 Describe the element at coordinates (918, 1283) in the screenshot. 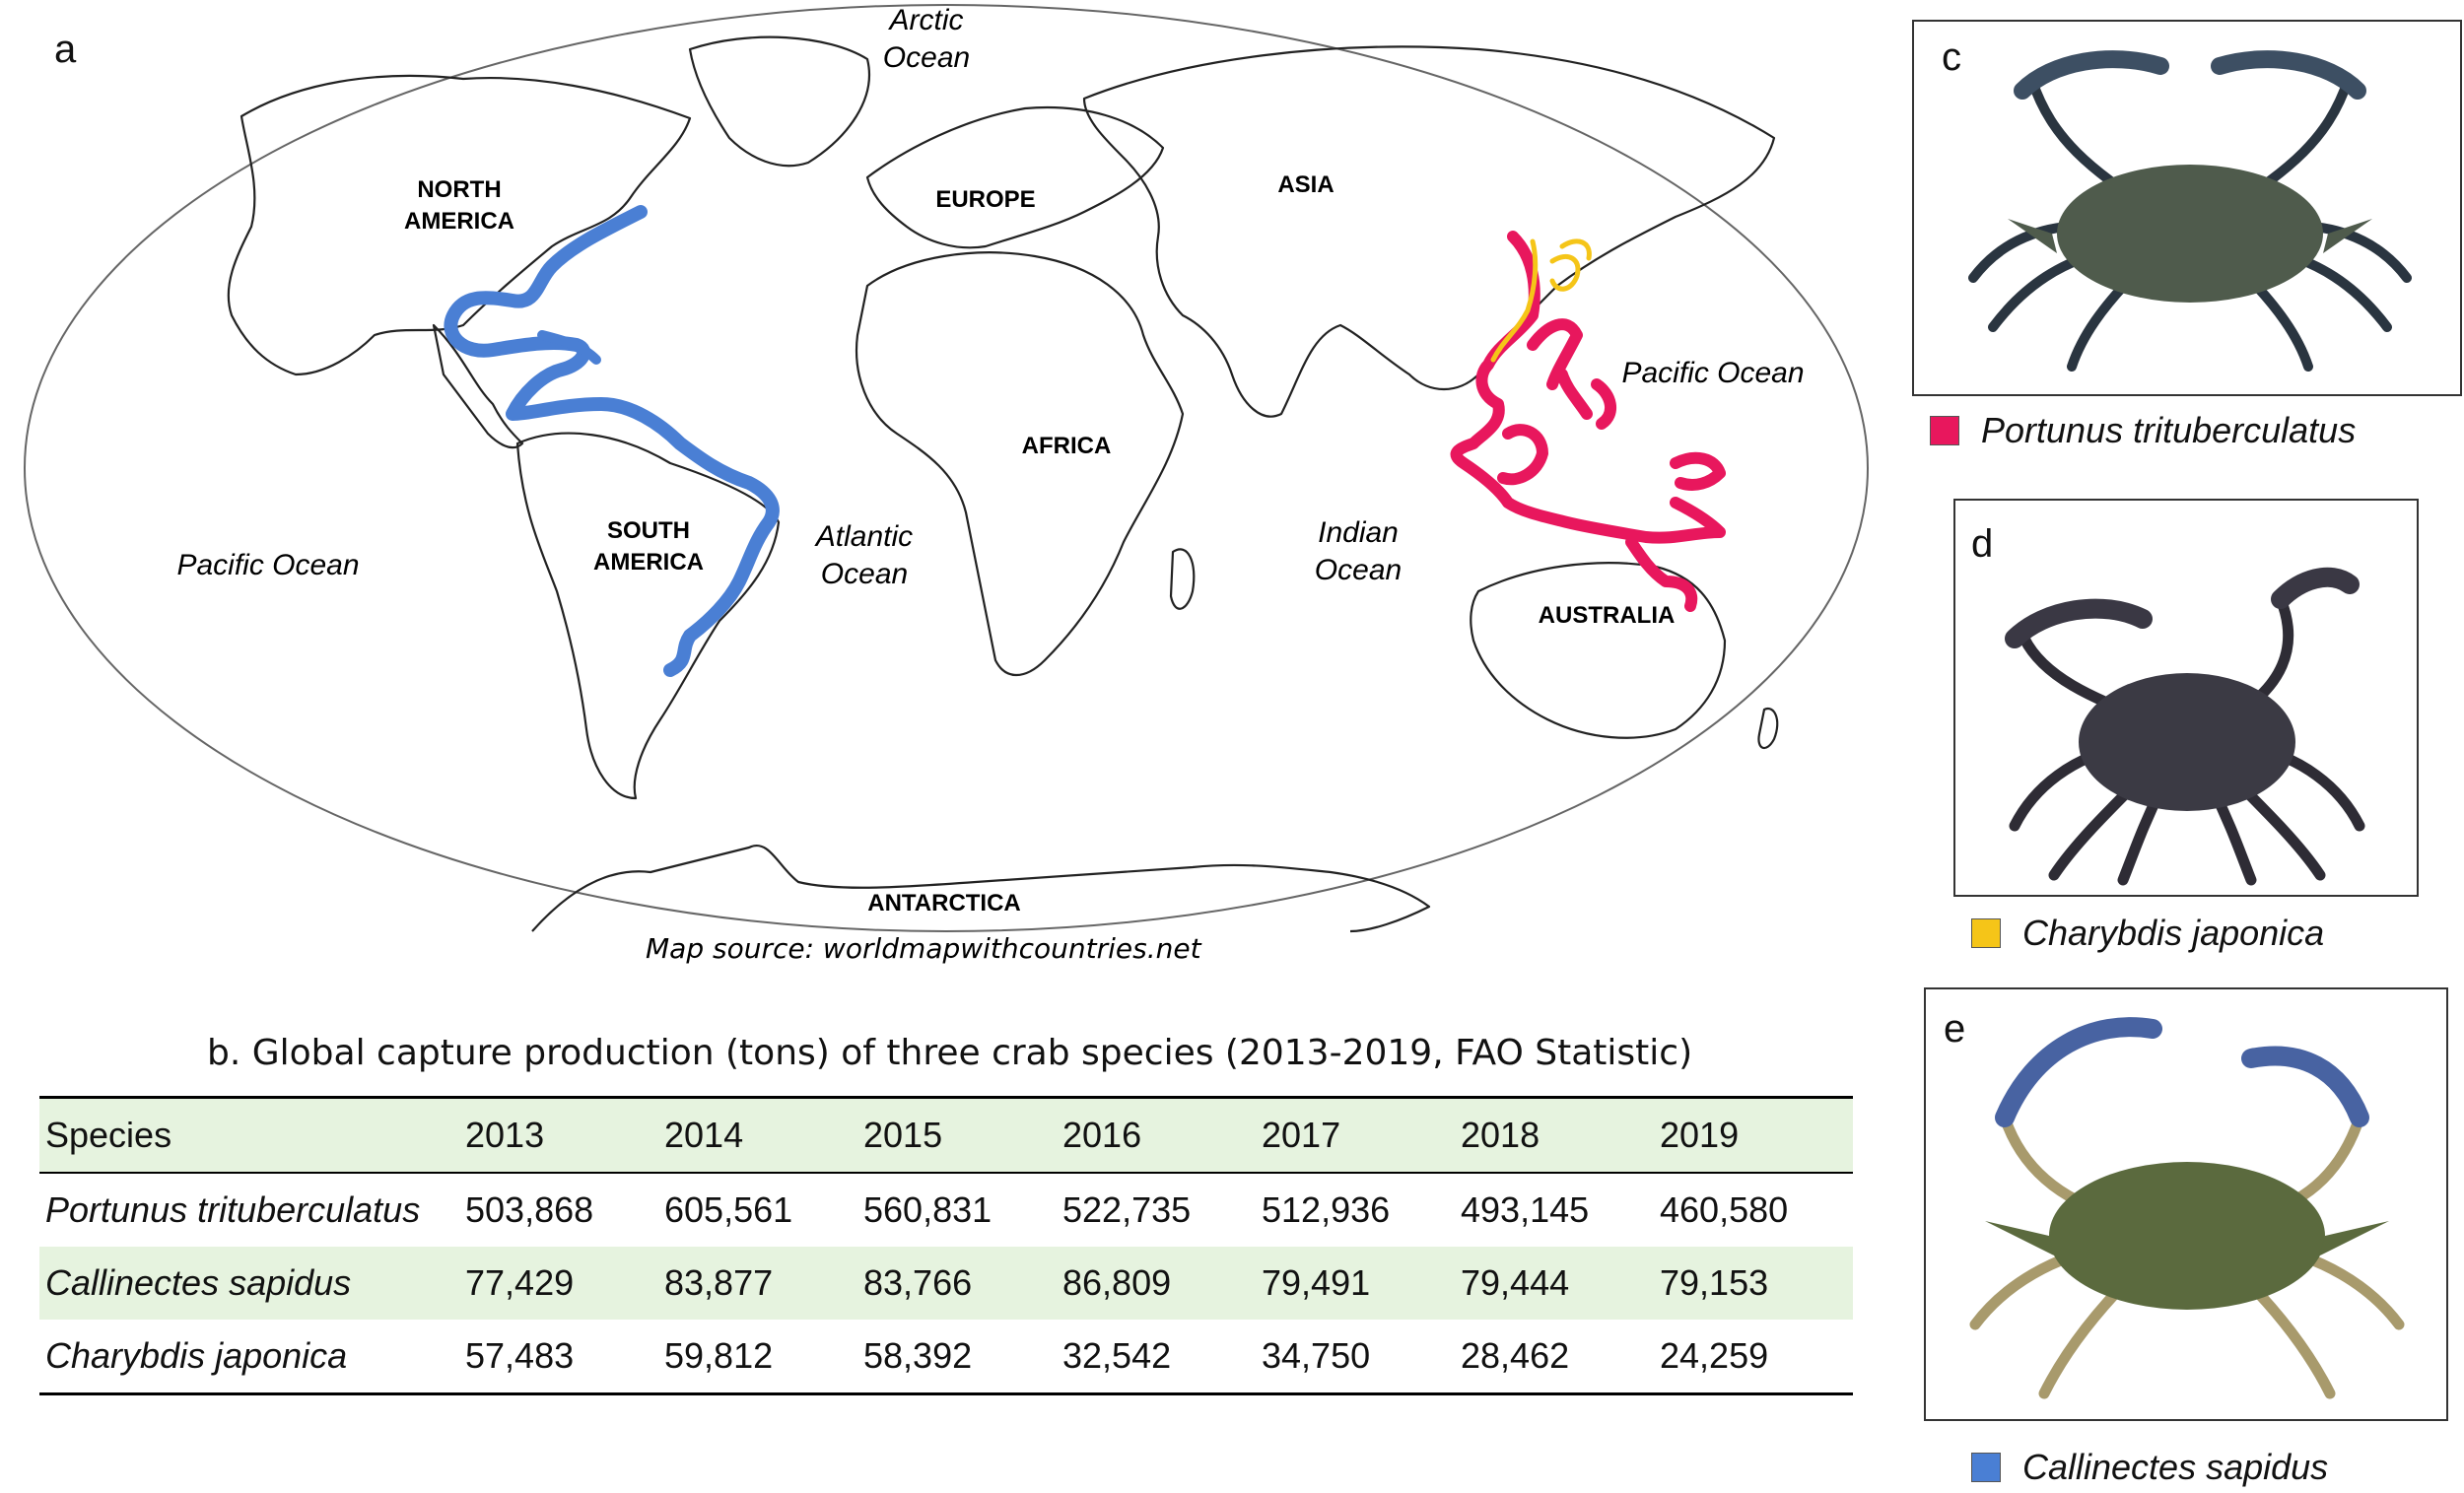

I see `table-cell: 83,766` at that location.